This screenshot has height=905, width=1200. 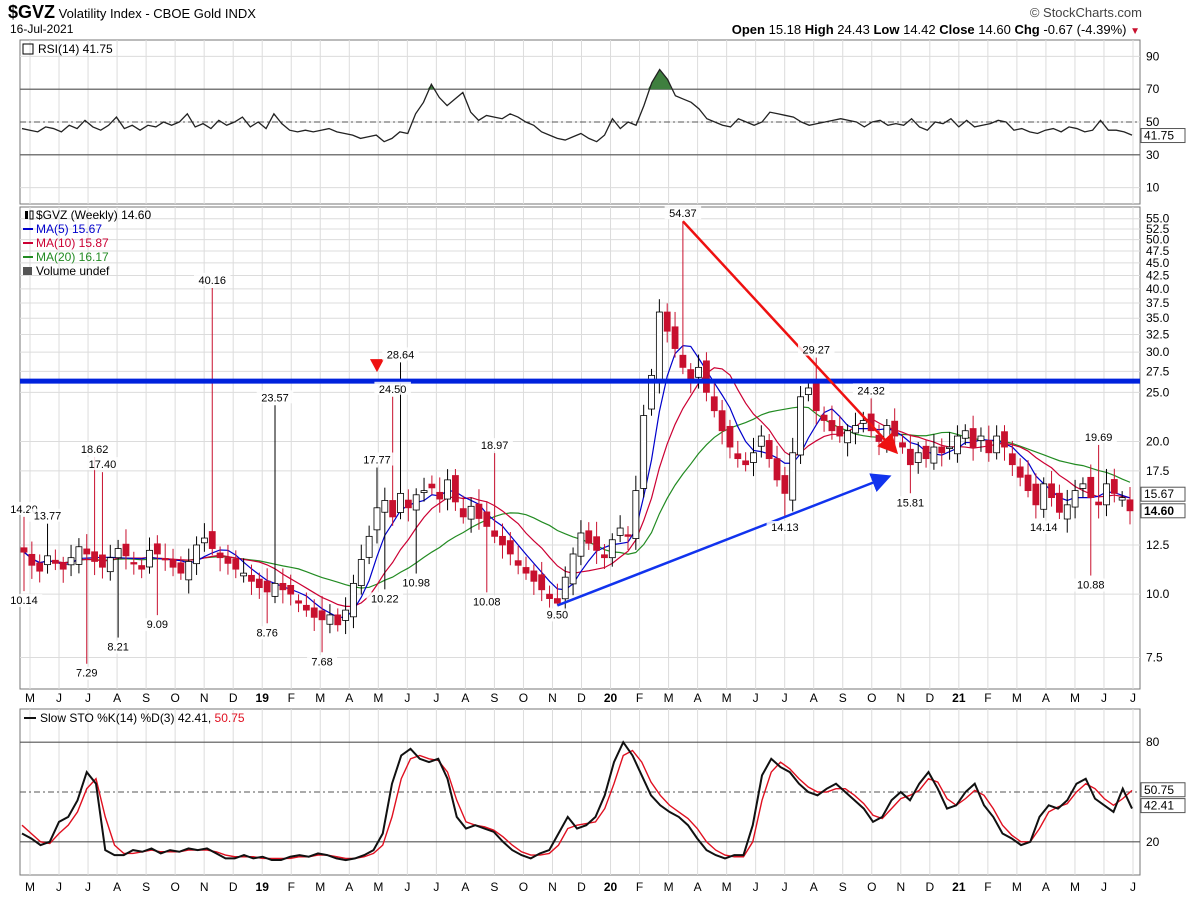 What do you see at coordinates (1158, 318) in the screenshot?
I see `price-tick-label: 35.0` at bounding box center [1158, 318].